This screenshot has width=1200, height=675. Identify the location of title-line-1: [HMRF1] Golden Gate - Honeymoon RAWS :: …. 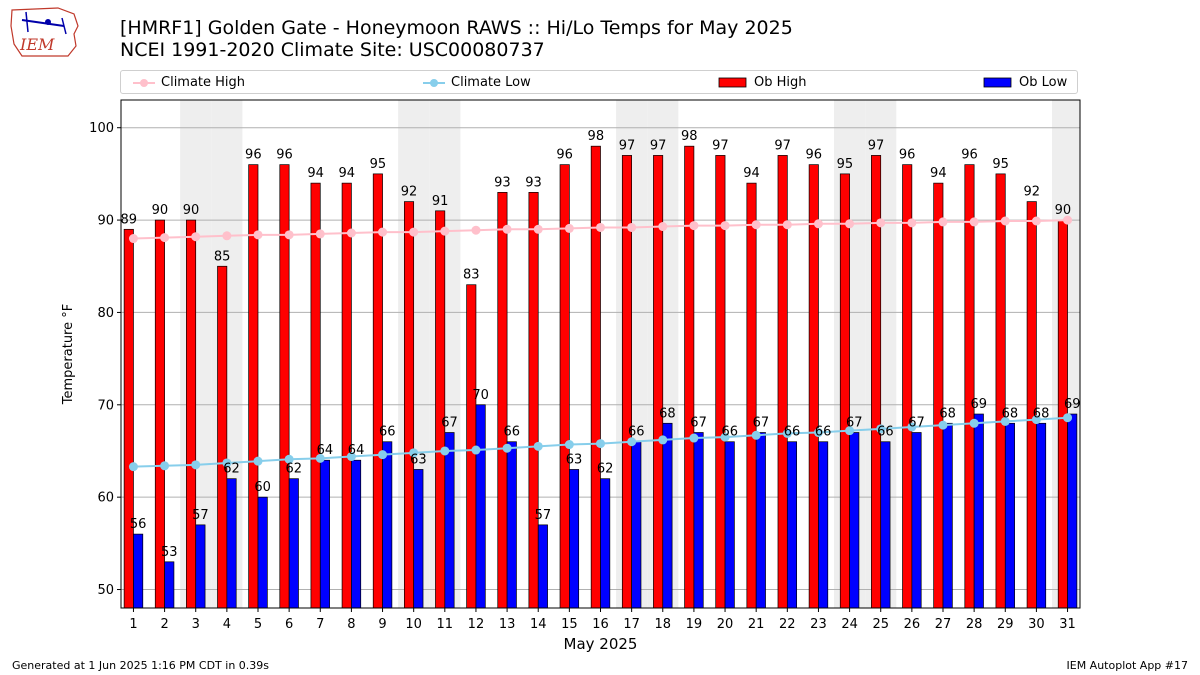
(456, 28).